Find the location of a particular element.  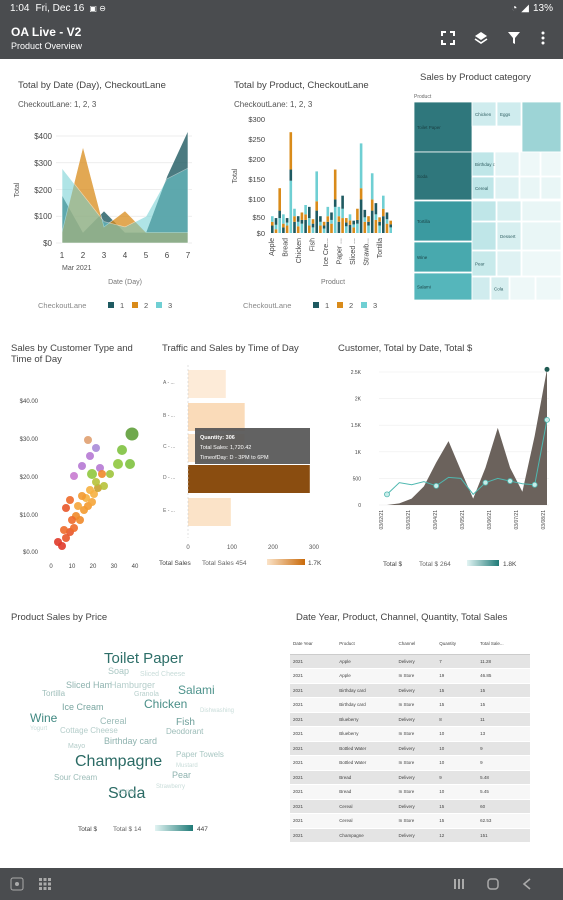

word-cloud-word: Soap is located at coordinates (118, 671).